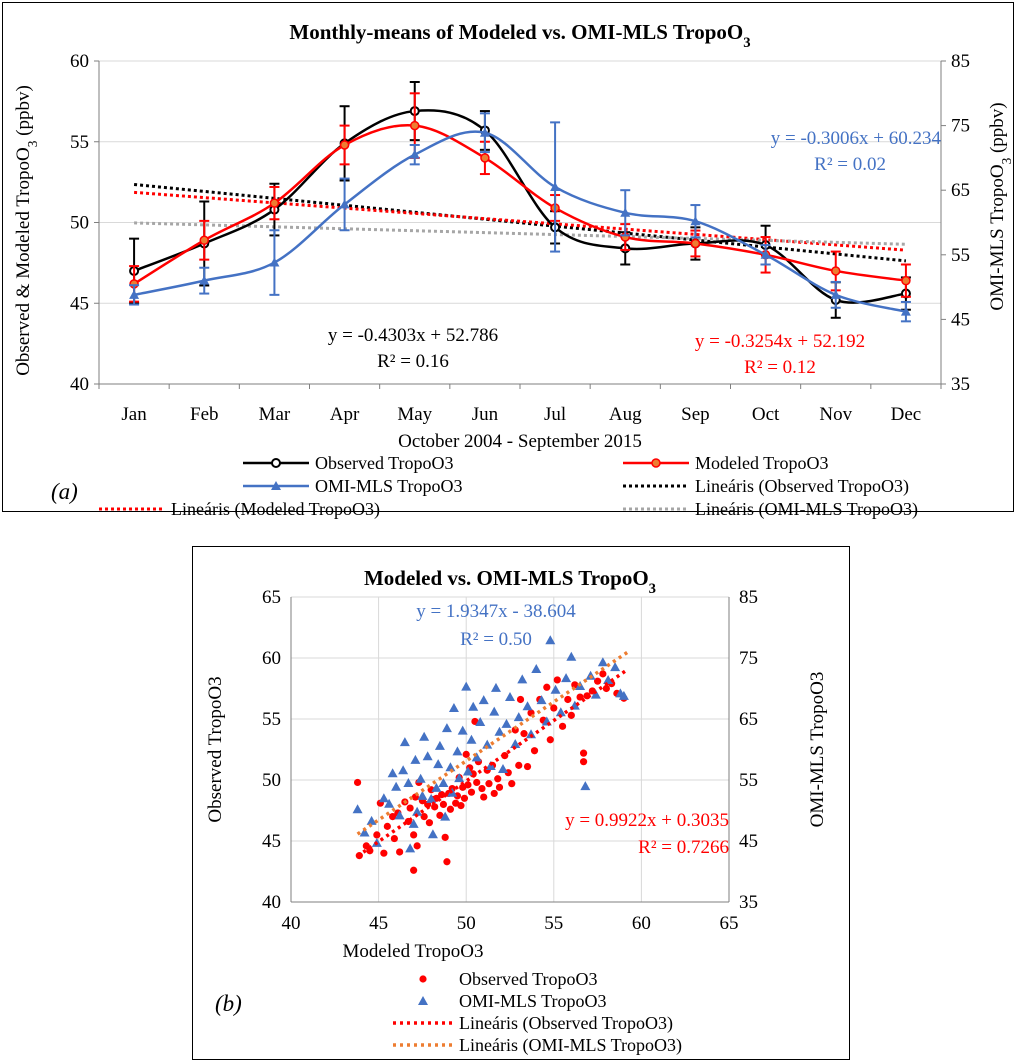 This screenshot has width=1016, height=1063. What do you see at coordinates (271, 597) in the screenshot?
I see `y-tick-label: 65` at bounding box center [271, 597].